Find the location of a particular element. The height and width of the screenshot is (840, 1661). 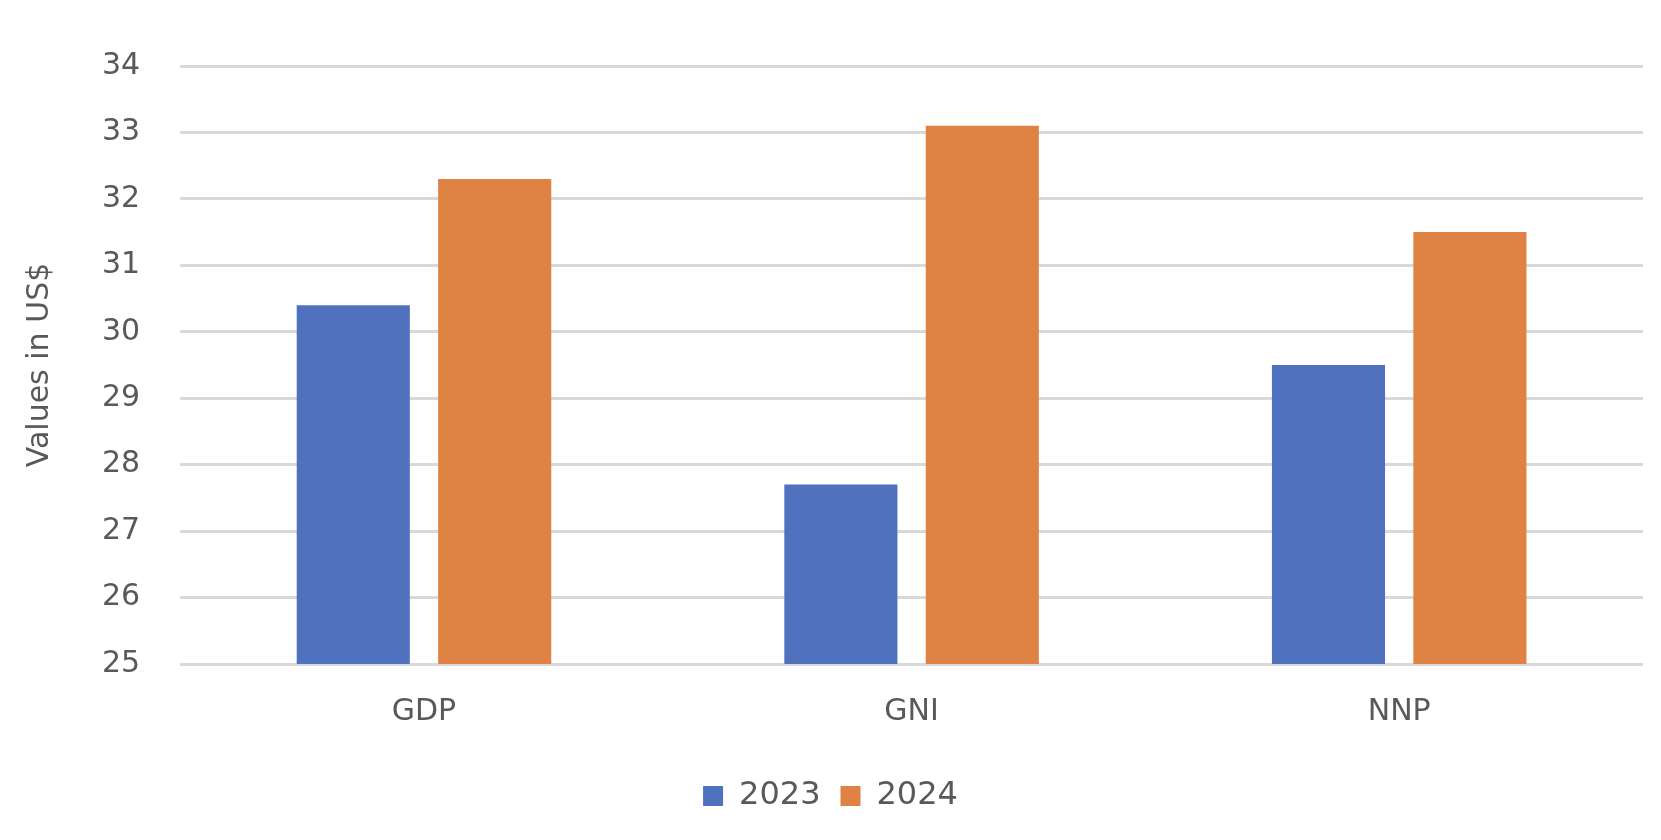

y-tick-label: 31 is located at coordinates (121, 263).